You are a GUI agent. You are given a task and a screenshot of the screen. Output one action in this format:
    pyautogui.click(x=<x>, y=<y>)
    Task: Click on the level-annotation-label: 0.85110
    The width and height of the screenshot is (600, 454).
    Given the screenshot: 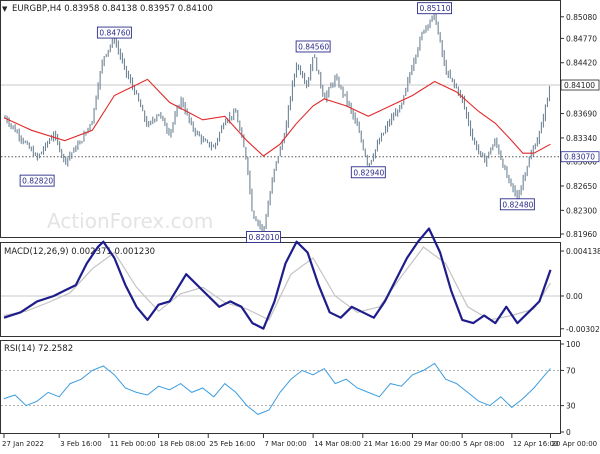 What is the action you would take?
    pyautogui.click(x=435, y=8)
    